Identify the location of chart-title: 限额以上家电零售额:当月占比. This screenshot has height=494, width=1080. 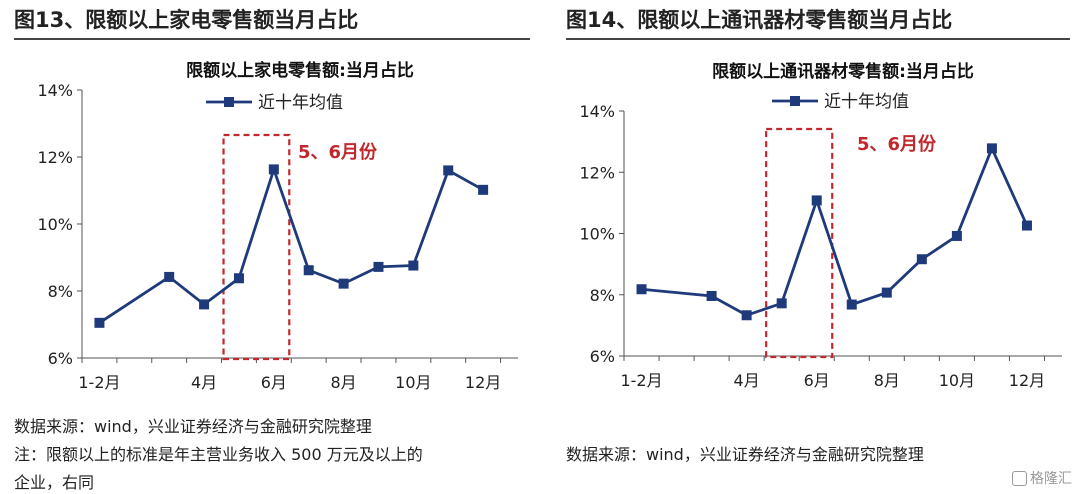
(300, 70).